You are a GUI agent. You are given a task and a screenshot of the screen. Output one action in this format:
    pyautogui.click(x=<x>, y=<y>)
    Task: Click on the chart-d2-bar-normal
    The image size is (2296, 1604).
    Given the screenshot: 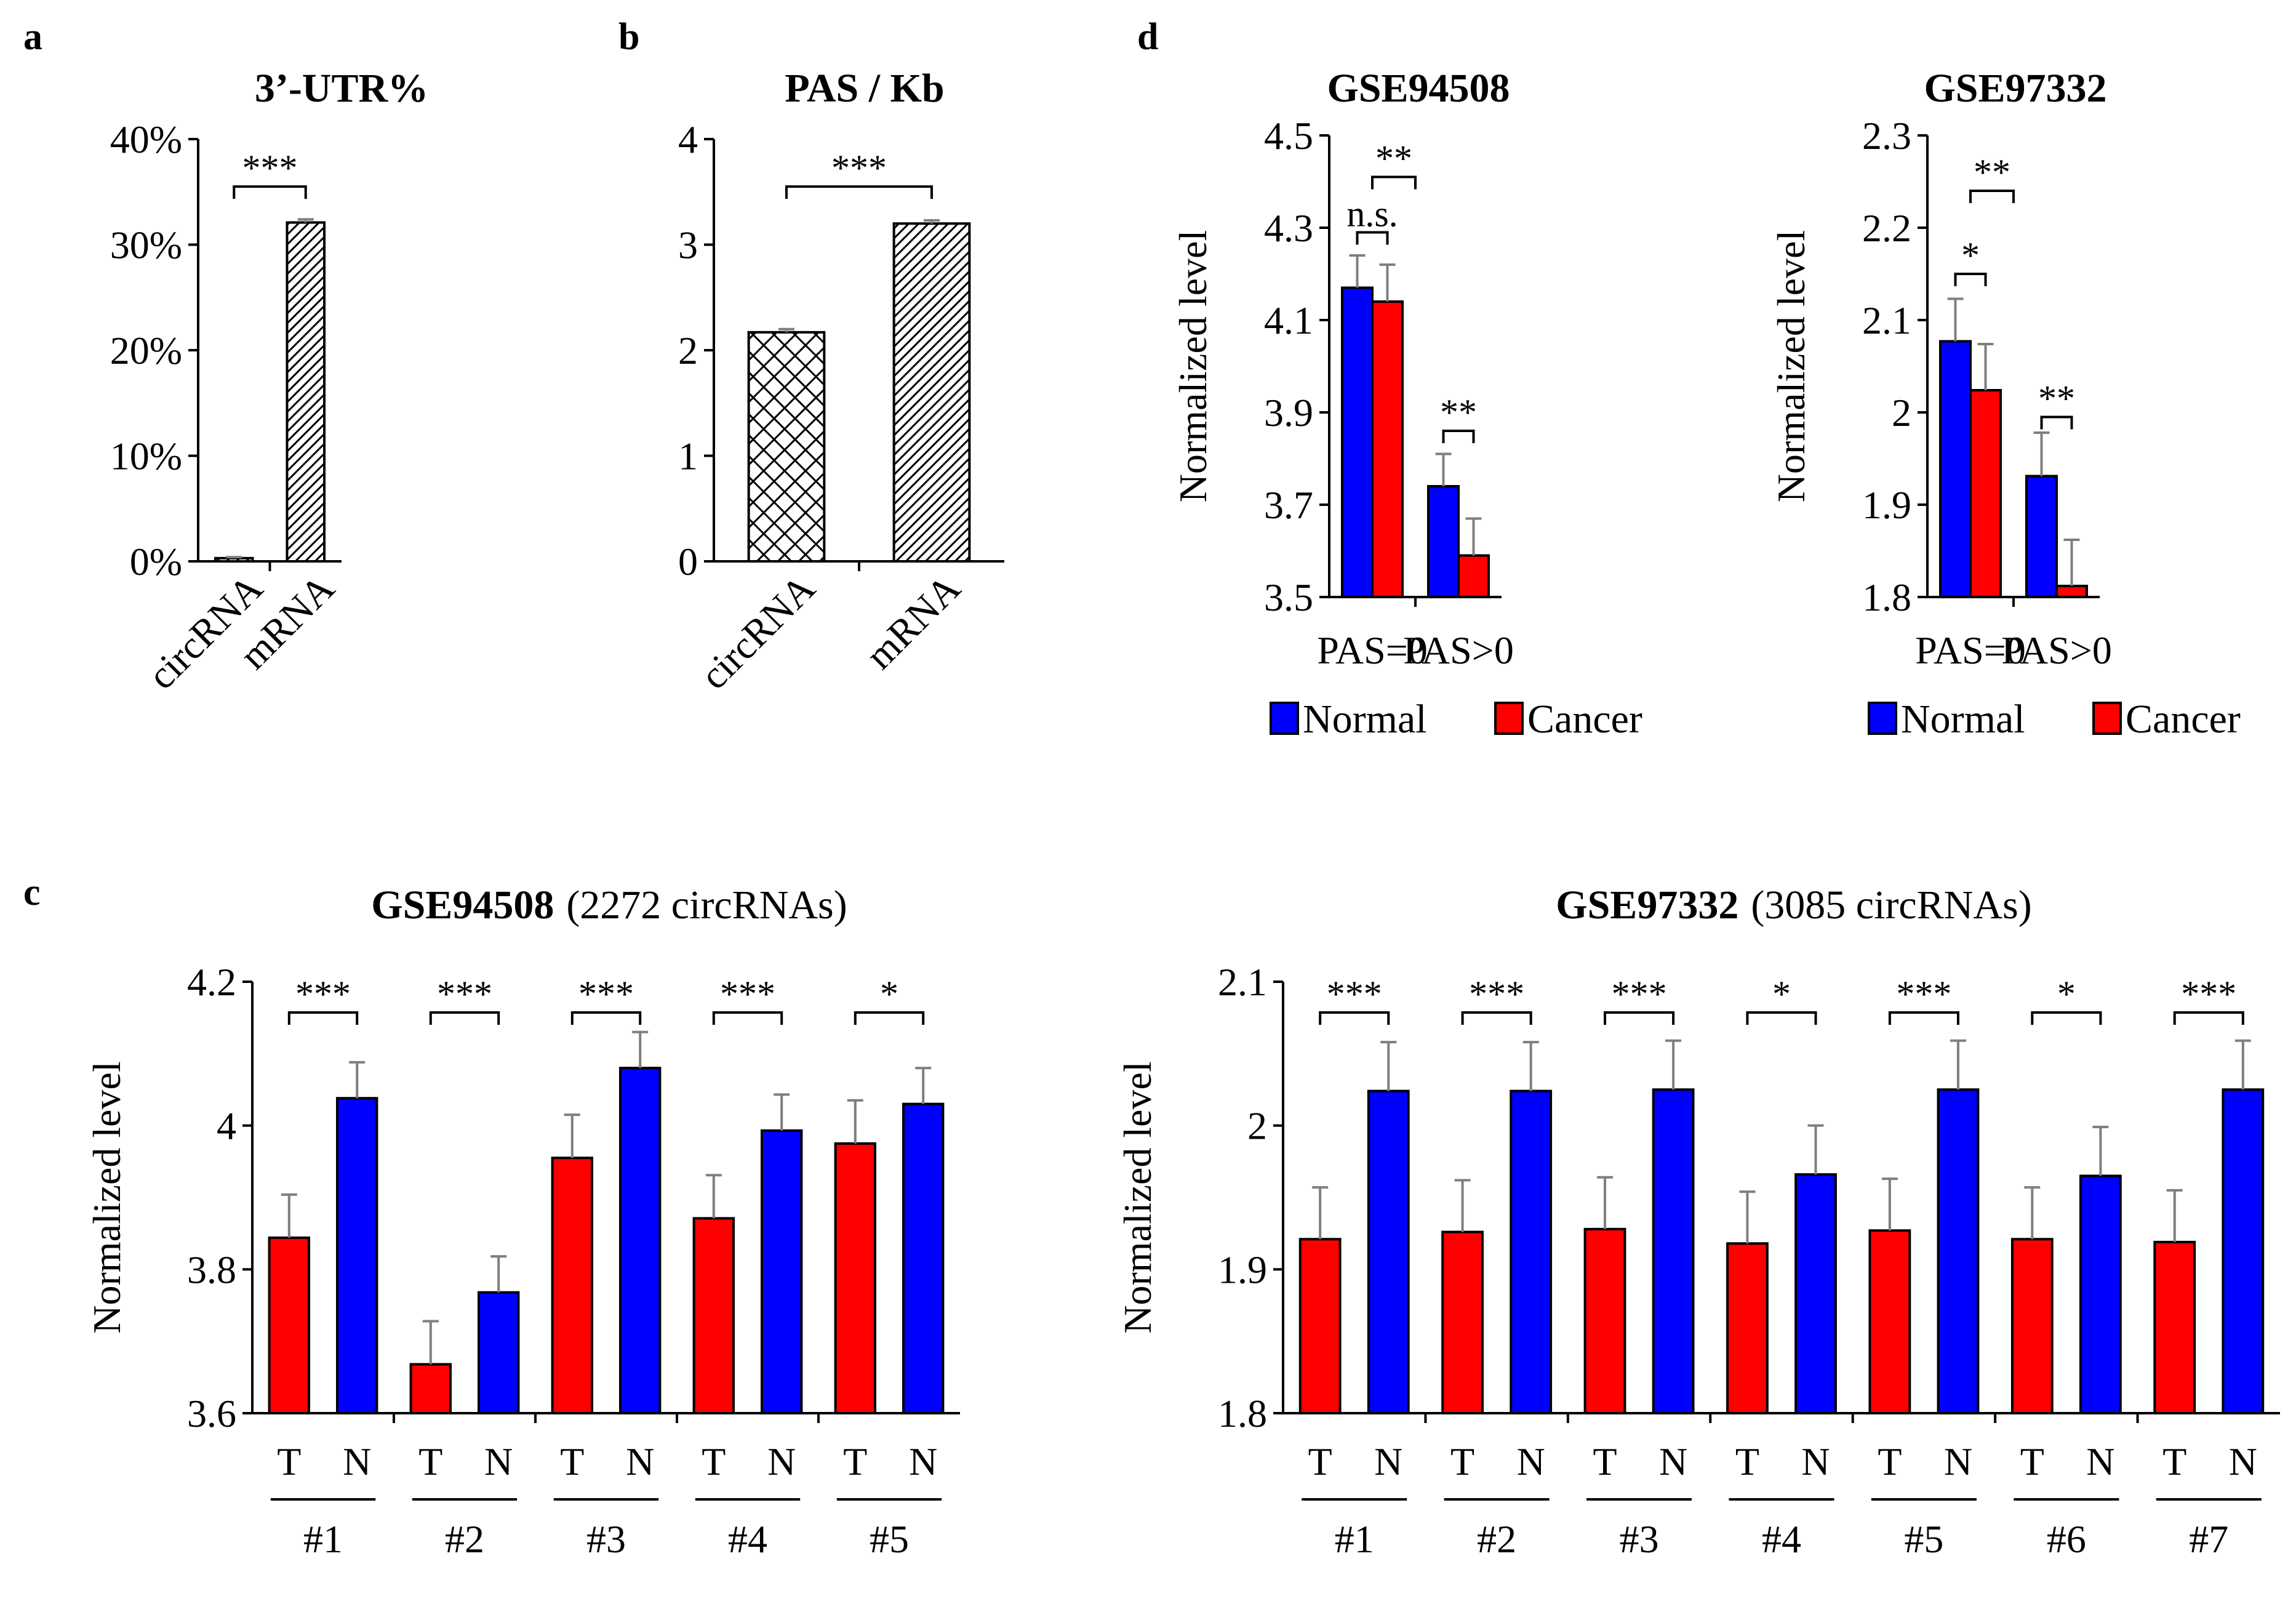 What is the action you would take?
    pyautogui.click(x=2041, y=536)
    